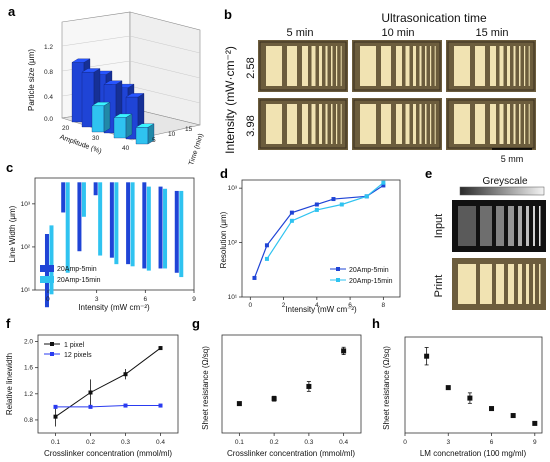 Image resolution: width=550 pixels, height=462 pixels. Describe the element at coordinates (114, 245) in the screenshot. I see `panel-c-bars` at that location.